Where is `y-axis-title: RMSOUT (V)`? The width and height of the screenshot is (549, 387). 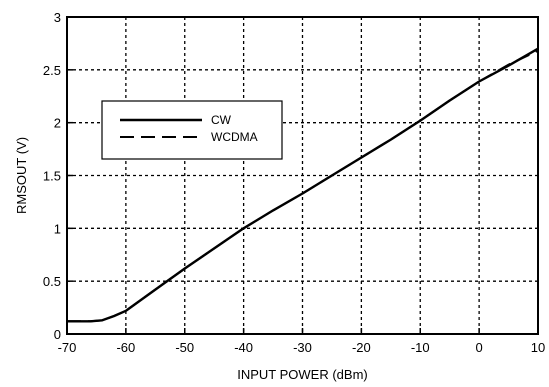
y-axis-title: RMSOUT (V) is located at coordinates (21, 175).